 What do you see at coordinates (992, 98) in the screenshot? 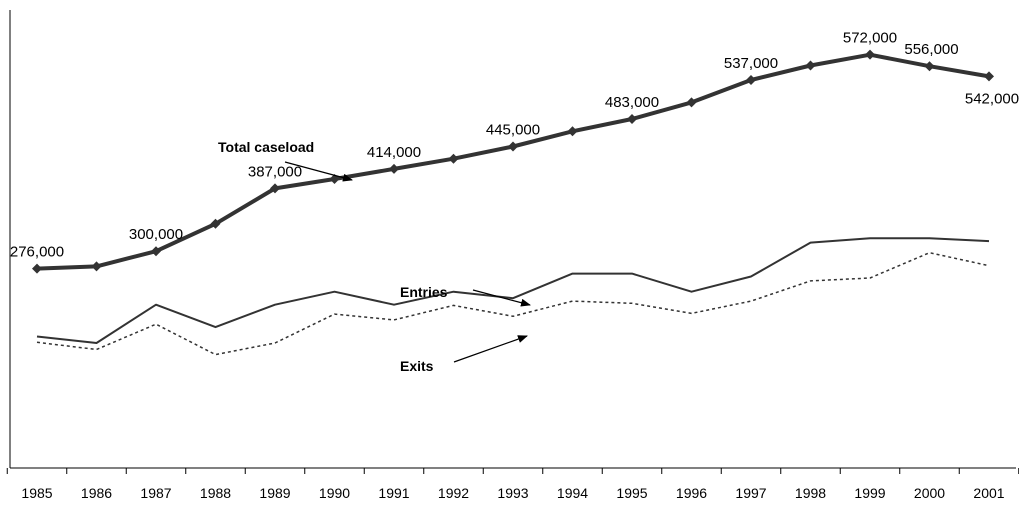
I see `data-label: 542,000` at bounding box center [992, 98].